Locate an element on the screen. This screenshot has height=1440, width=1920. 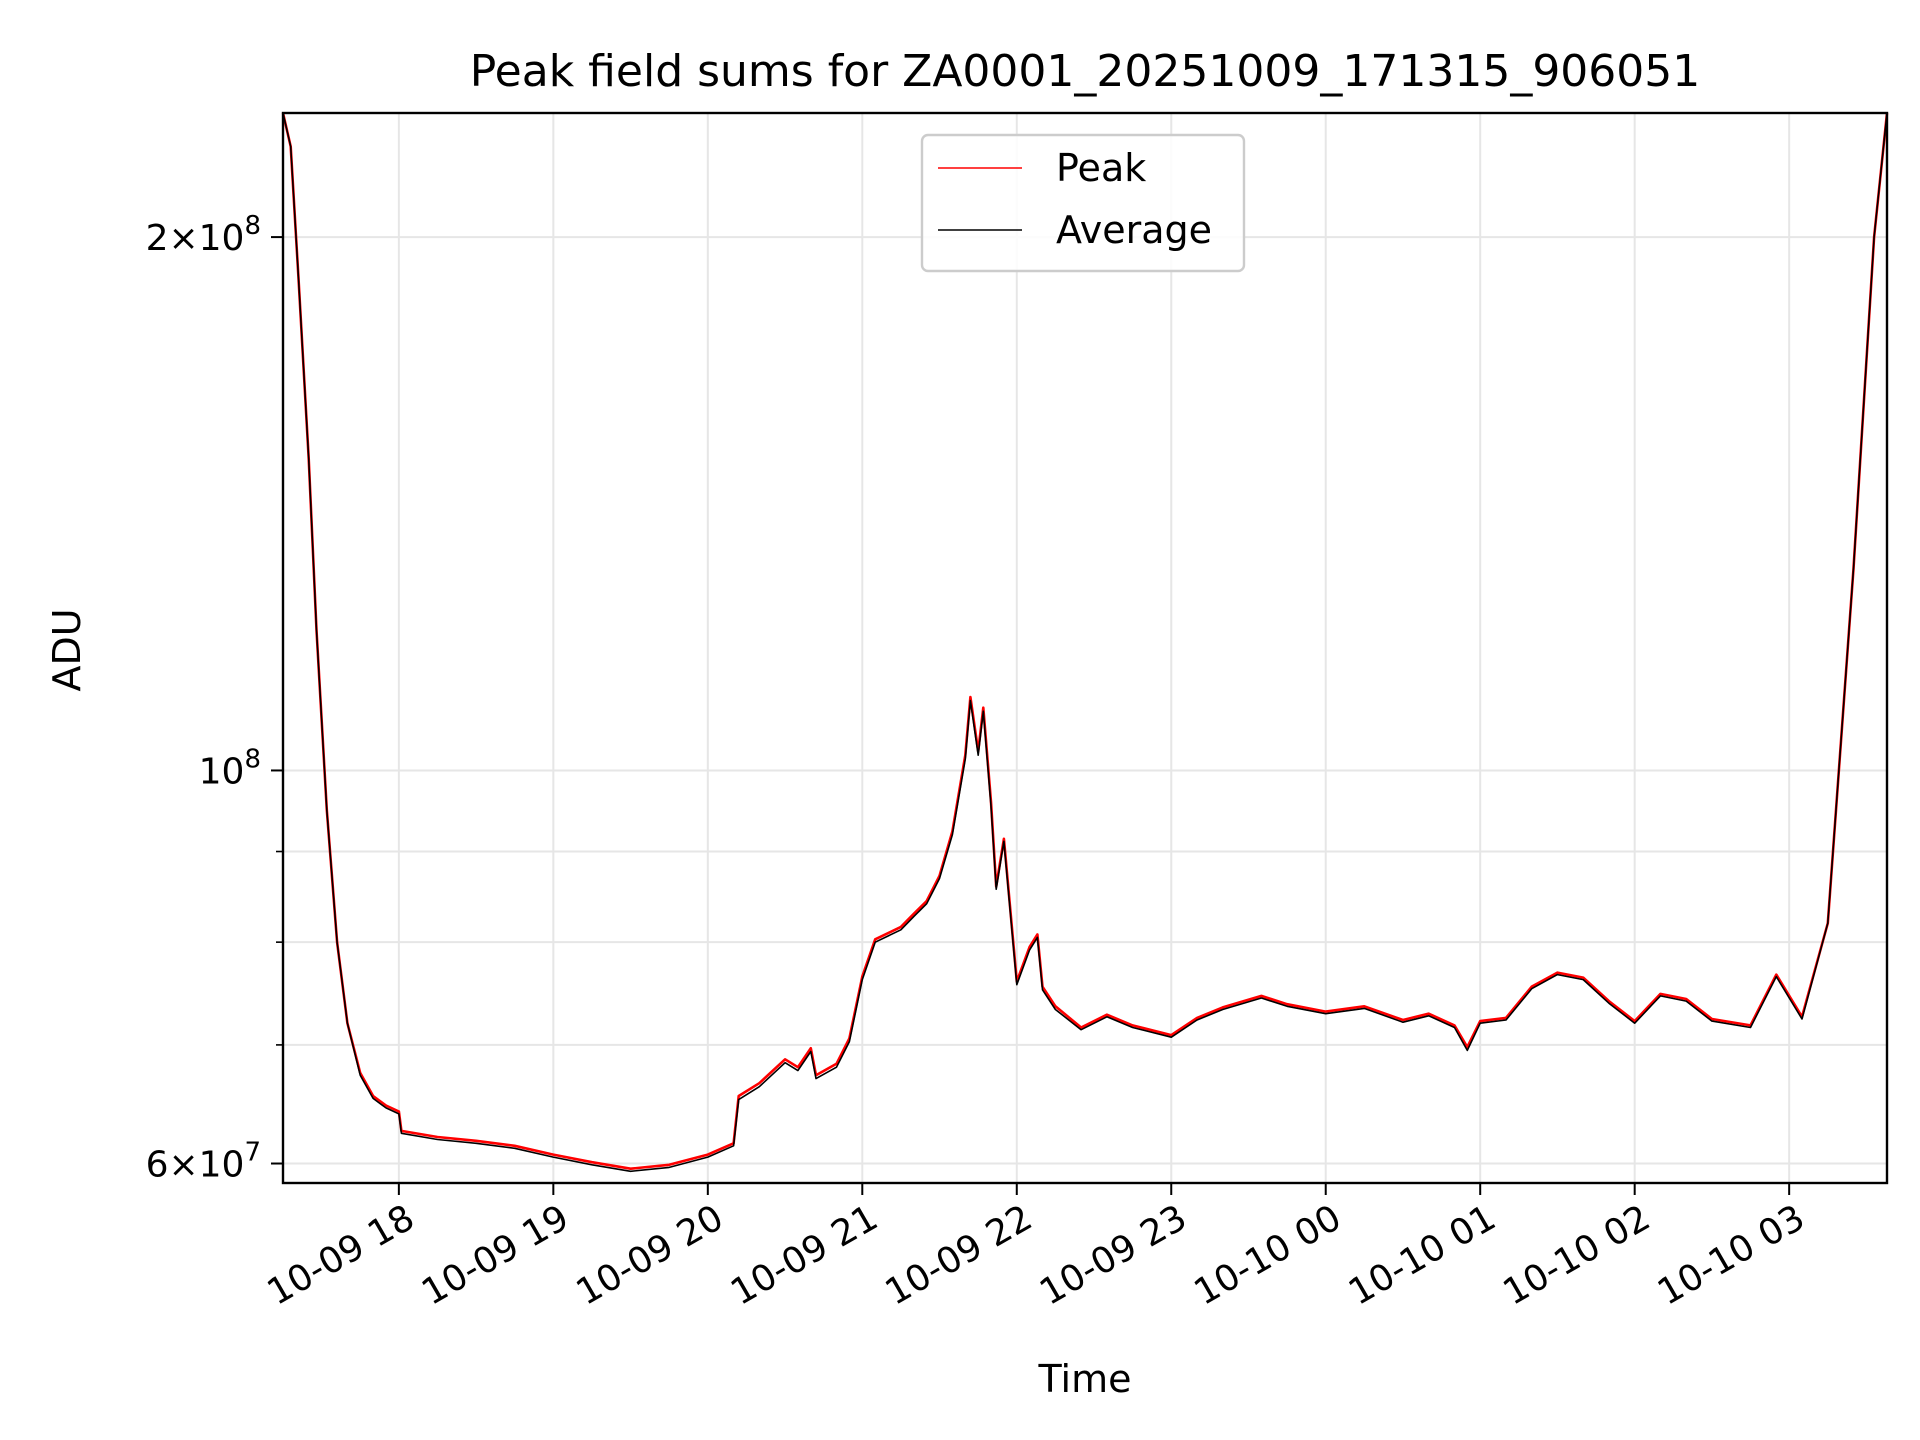
y-tick-label: 6×107 is located at coordinates (203, 1162).